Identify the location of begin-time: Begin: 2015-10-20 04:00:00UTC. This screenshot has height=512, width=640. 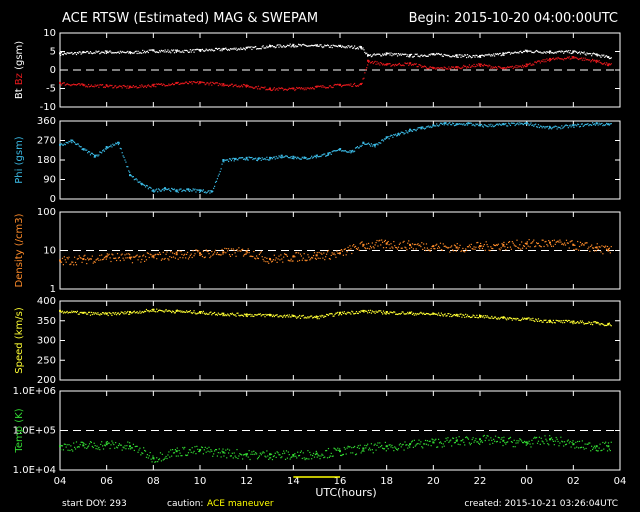
(513, 18).